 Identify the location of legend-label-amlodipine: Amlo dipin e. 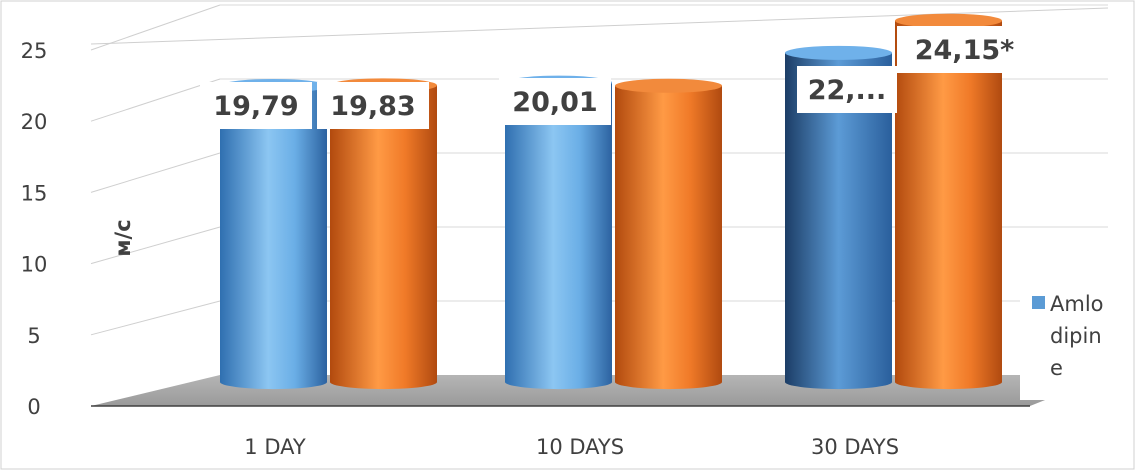
(1077, 336).